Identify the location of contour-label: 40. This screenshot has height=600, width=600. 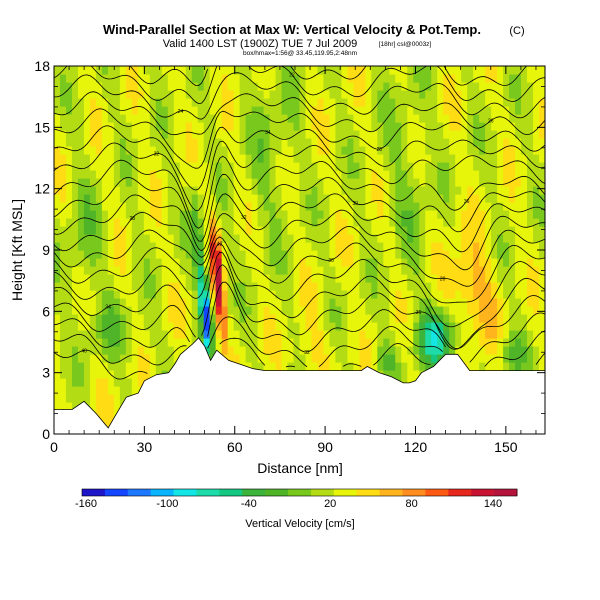
(84, 351).